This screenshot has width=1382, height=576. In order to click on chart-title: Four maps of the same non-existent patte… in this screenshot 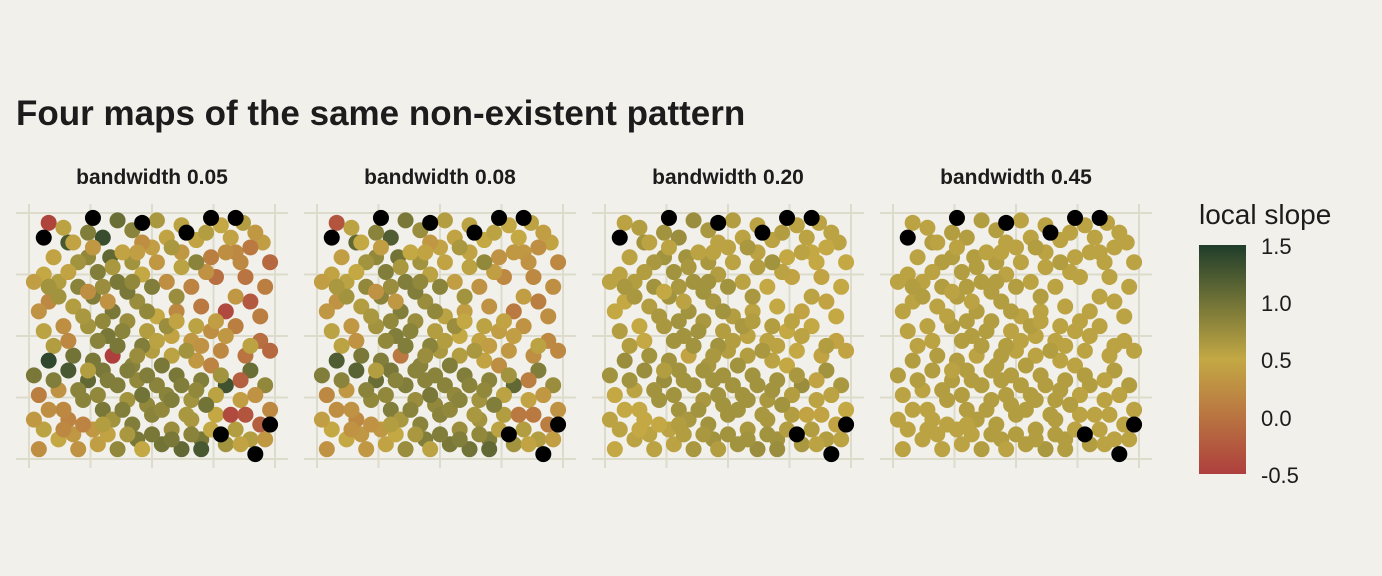, I will do `click(381, 113)`.